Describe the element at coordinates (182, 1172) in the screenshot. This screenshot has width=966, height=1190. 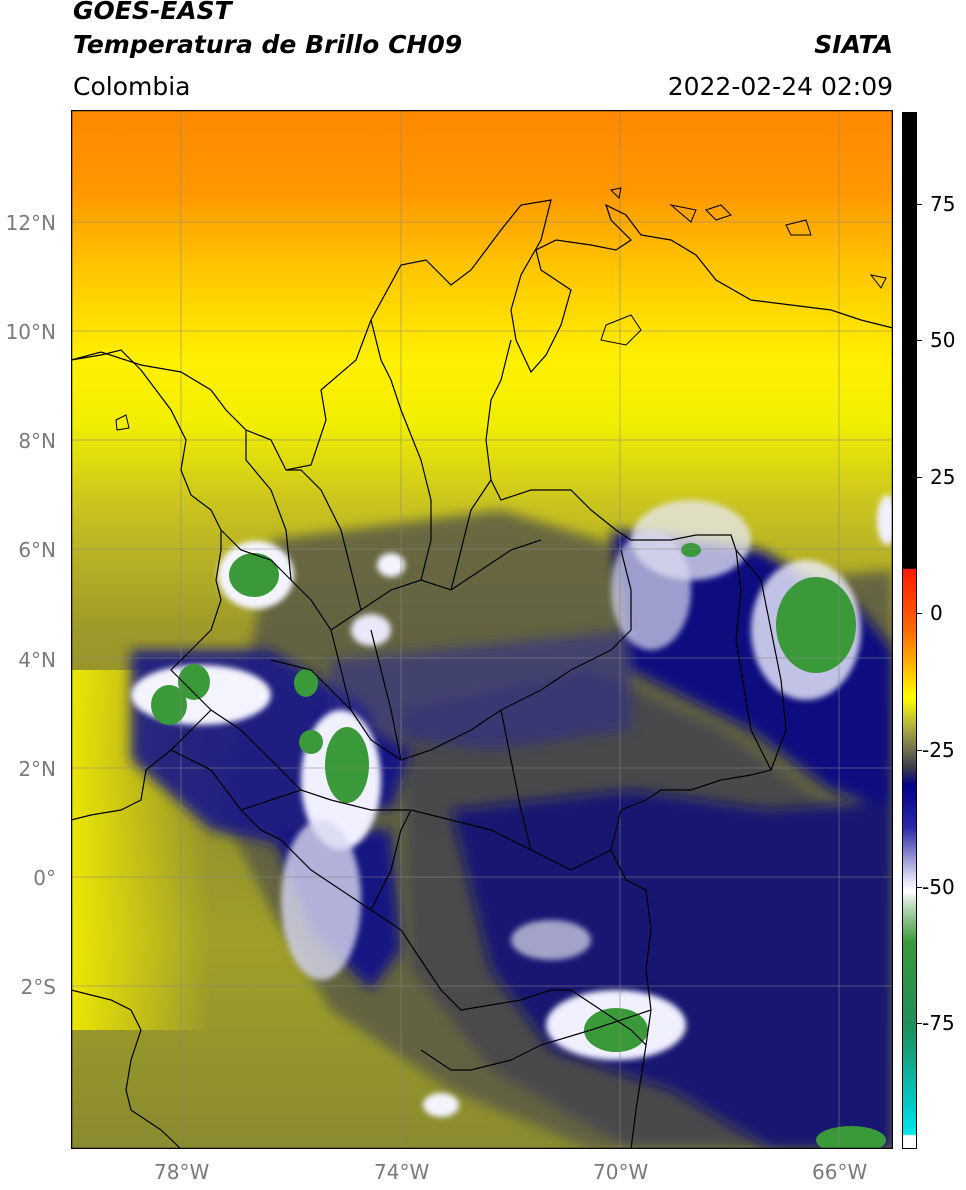
I see `lon-tick-78W: 78°W` at that location.